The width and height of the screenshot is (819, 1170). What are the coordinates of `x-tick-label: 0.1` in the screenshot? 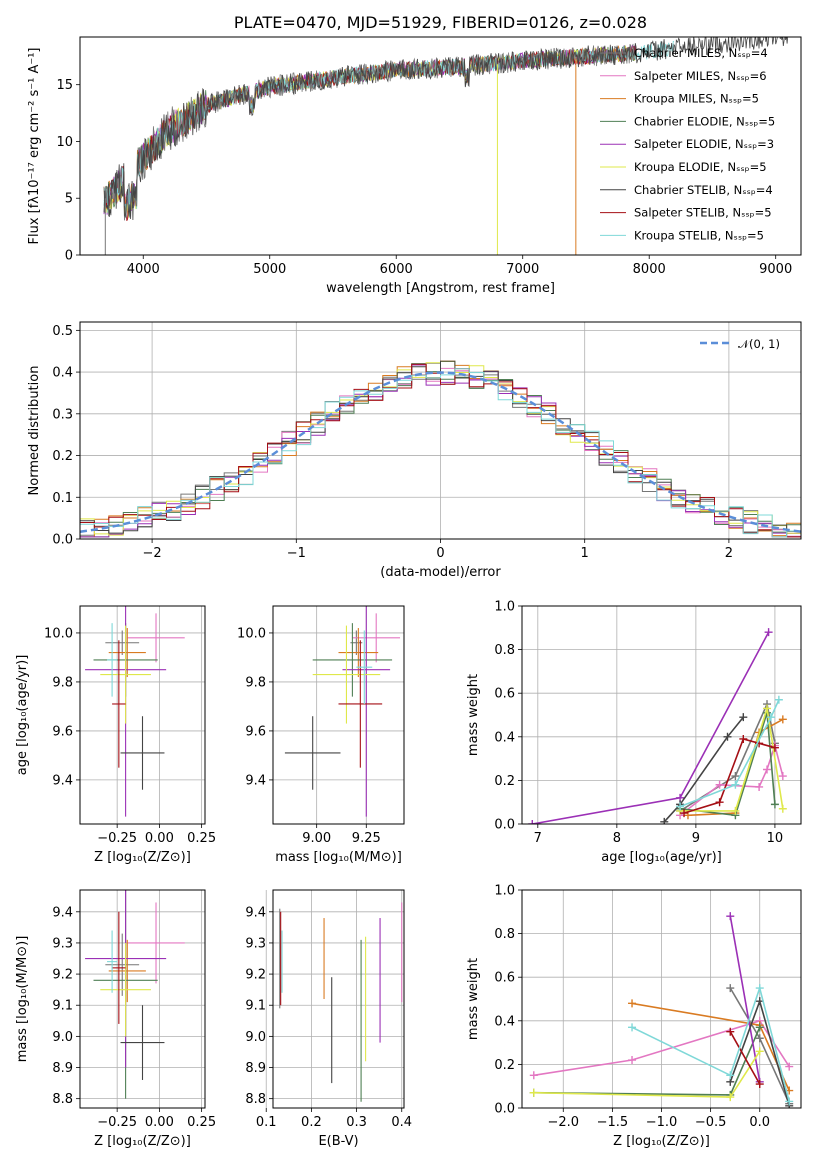 It's located at (266, 1122).